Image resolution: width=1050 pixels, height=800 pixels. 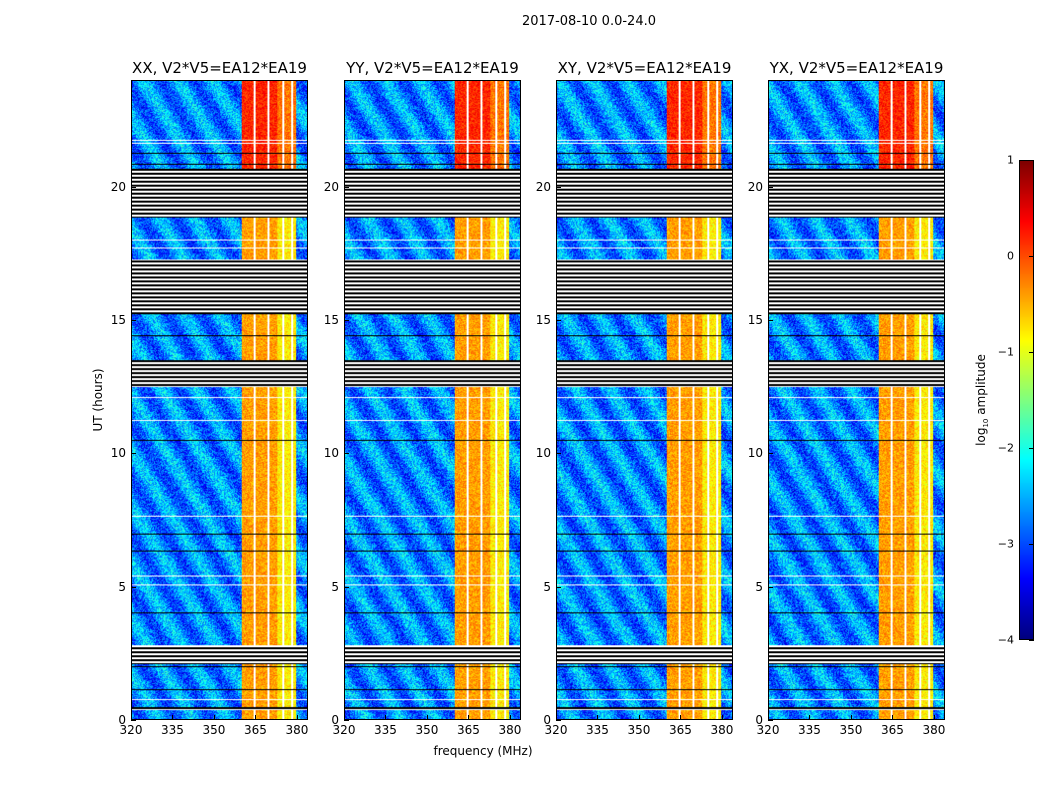 What do you see at coordinates (219, 68) in the screenshot?
I see `panel-title: XX, V2*V5=EA12*EA19` at bounding box center [219, 68].